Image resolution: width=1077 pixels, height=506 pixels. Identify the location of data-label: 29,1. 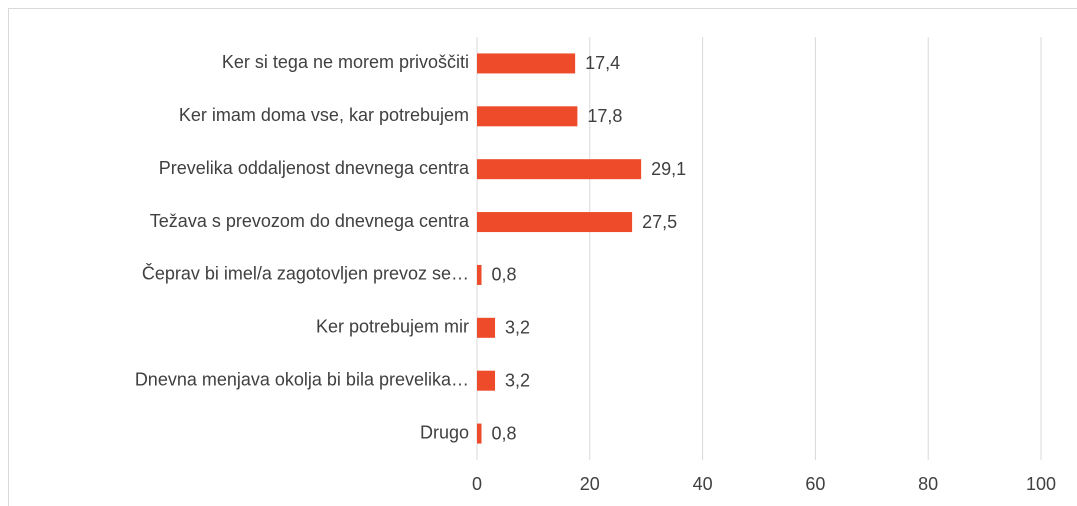
(668, 169).